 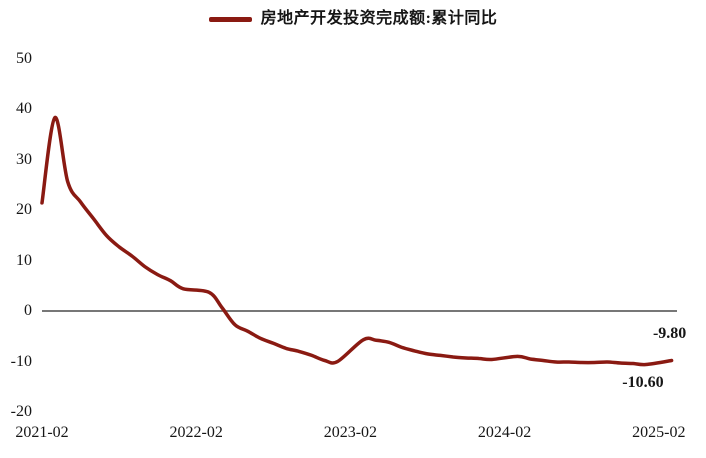 I want to click on legend-line-swatch, so click(x=230, y=19).